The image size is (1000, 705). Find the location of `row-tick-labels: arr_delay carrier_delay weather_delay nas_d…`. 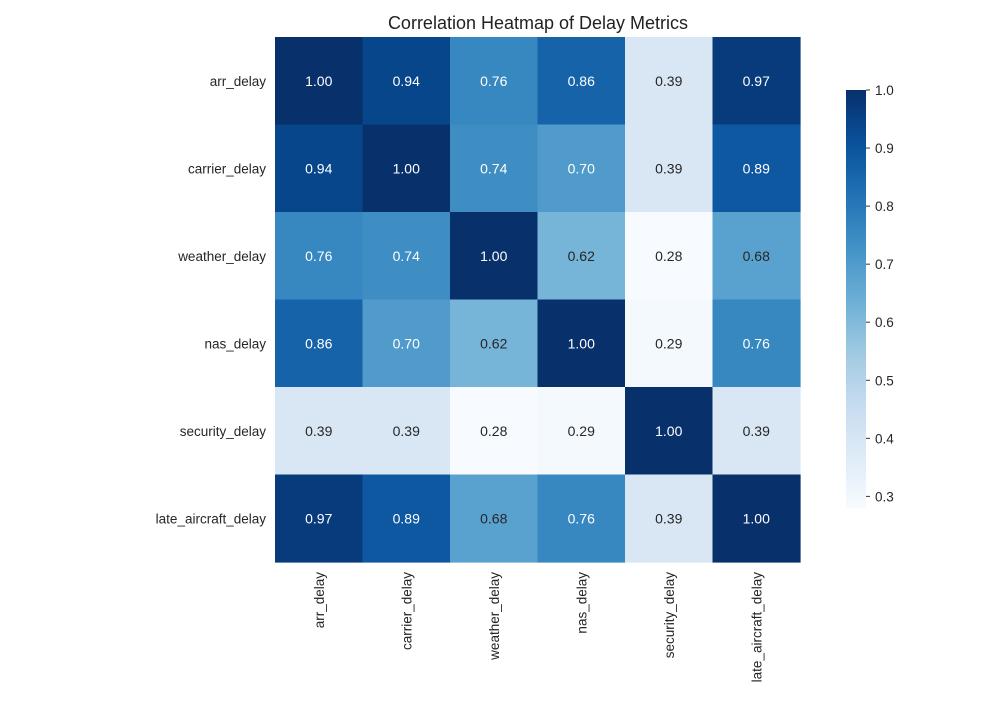

row-tick-labels: arr_delay carrier_delay weather_delay nas_d… is located at coordinates (211, 300).